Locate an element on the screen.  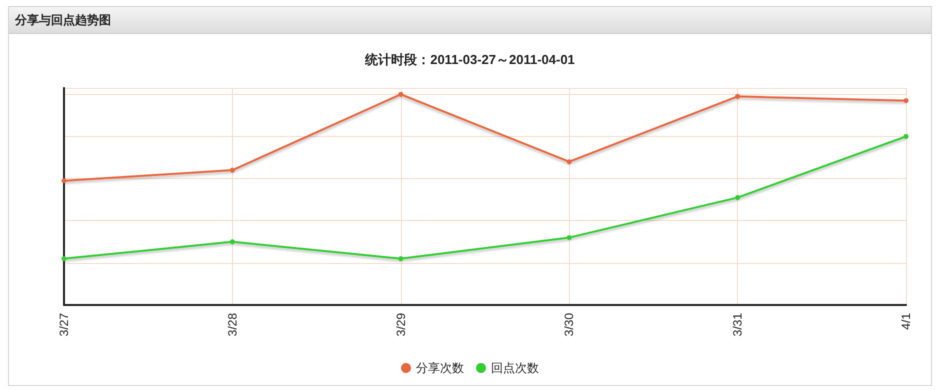
x-tick-label: 3/28 is located at coordinates (232, 324).